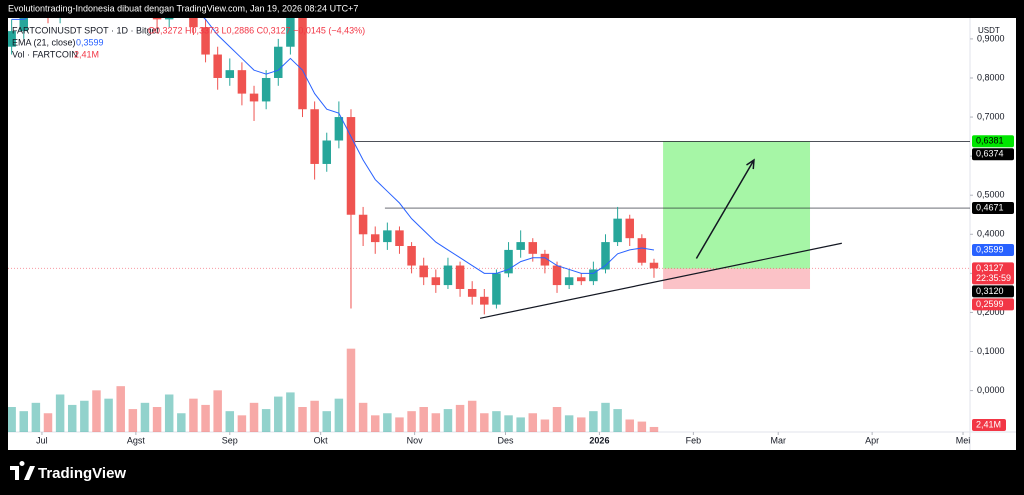  I want to click on price-label: 0,4671, so click(990, 207).